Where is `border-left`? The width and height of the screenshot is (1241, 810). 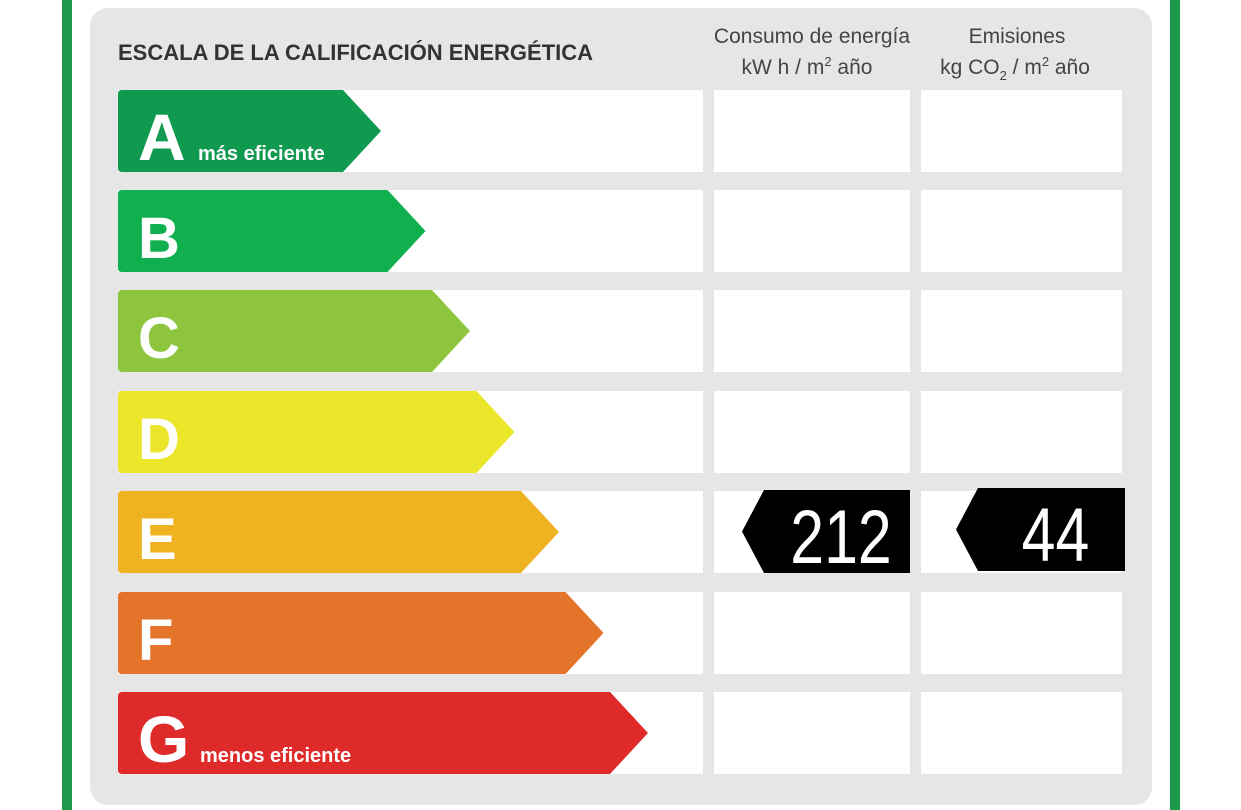 border-left is located at coordinates (67, 405).